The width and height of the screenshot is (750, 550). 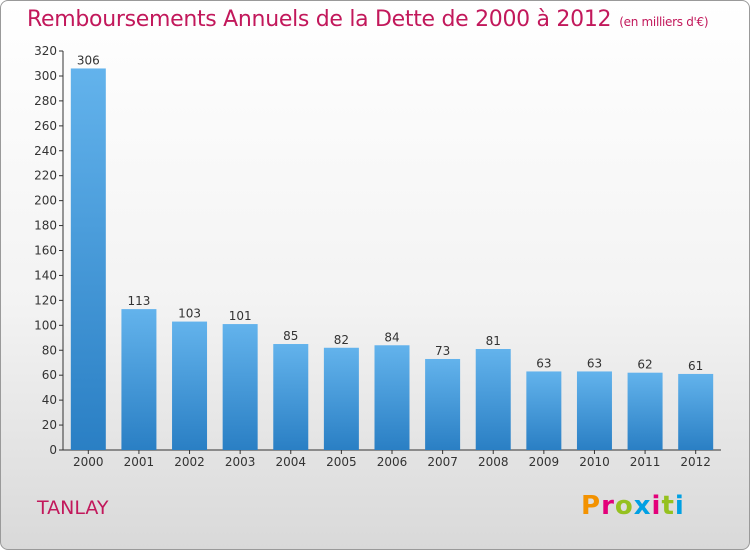 I want to click on y-tick-label: 180, so click(x=45, y=226).